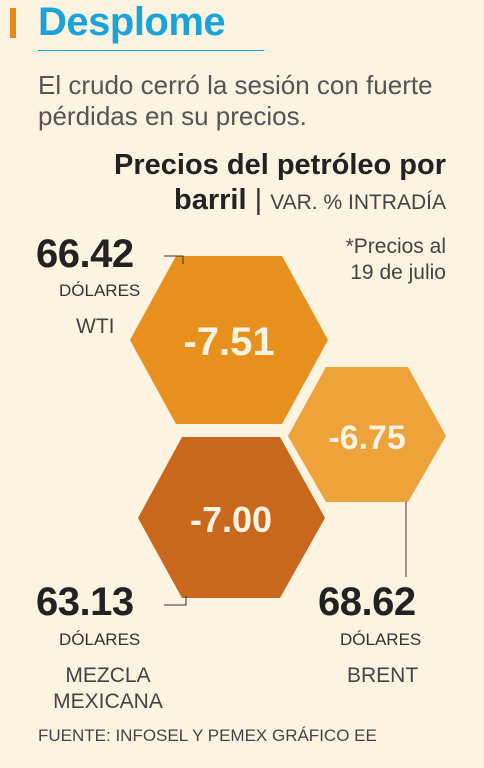 Image resolution: width=484 pixels, height=768 pixels. Describe the element at coordinates (367, 438) in the screenshot. I see `change-label-brent: -6.75` at that location.